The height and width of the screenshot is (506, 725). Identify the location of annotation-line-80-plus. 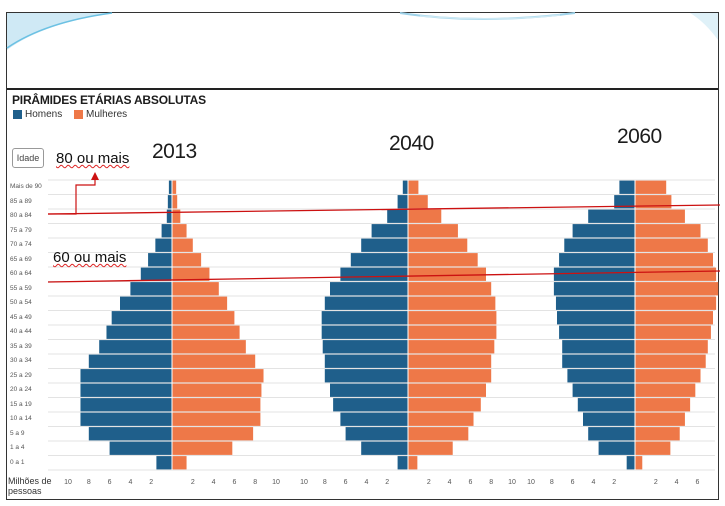
(384, 209).